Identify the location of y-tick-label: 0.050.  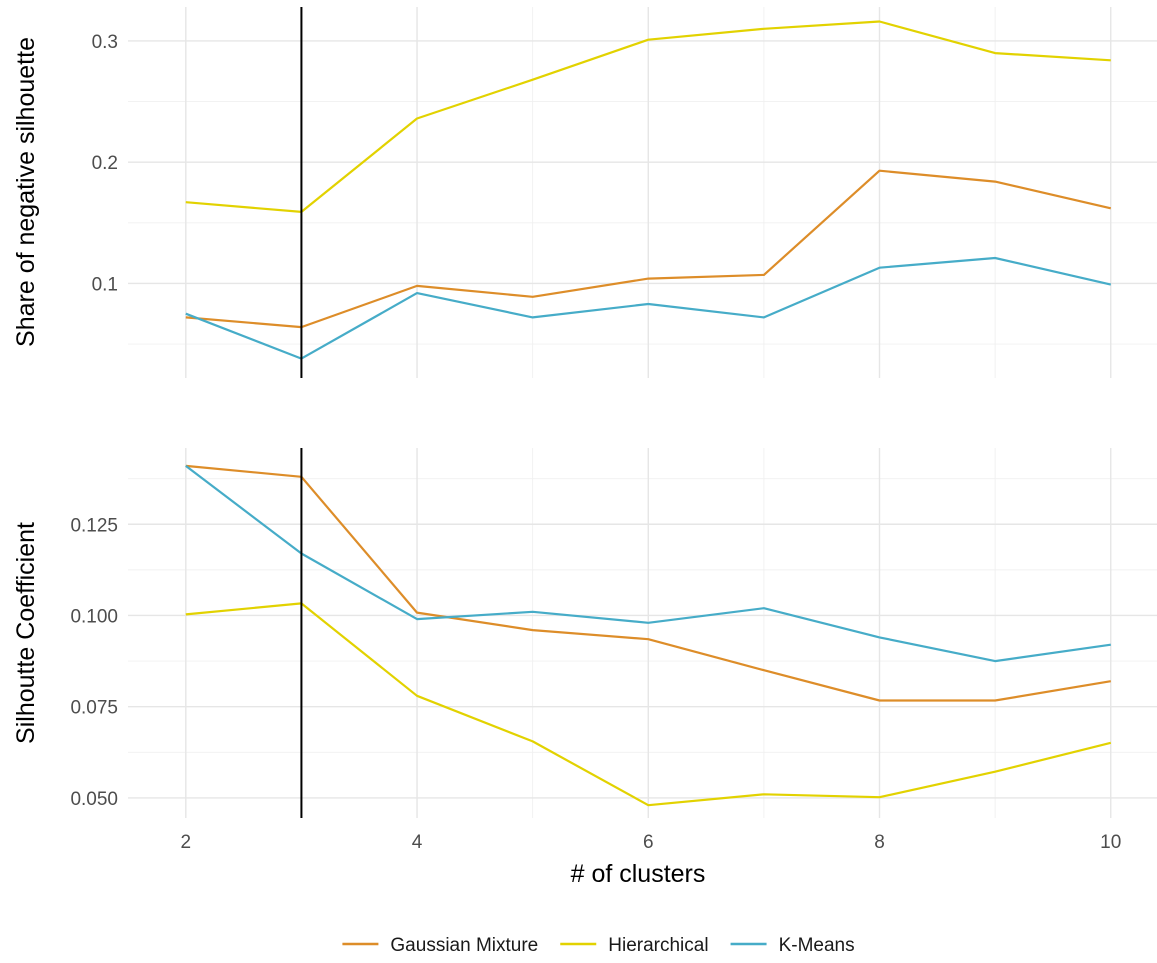
(94, 799).